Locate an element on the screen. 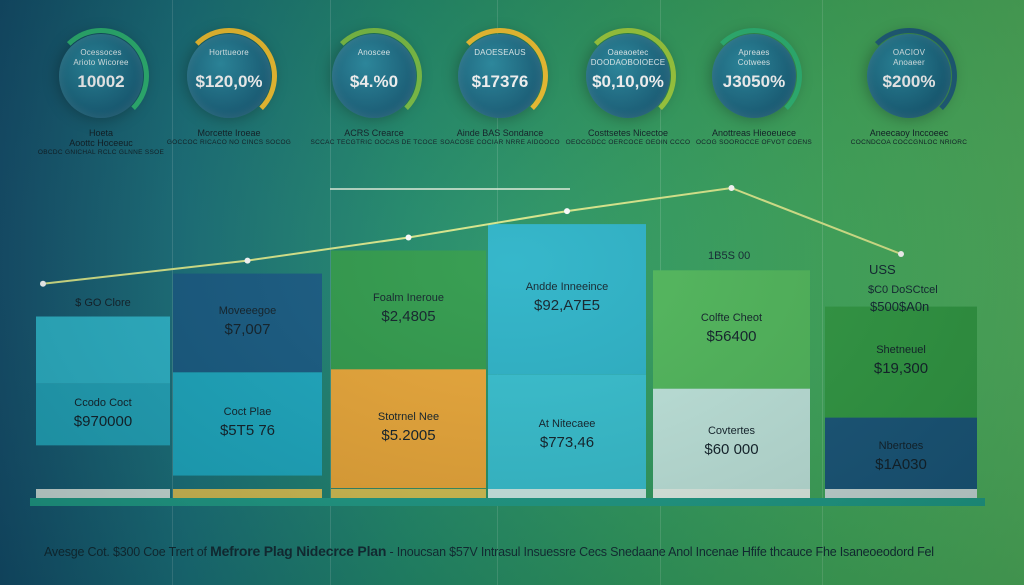 Image resolution: width=1024 pixels, height=585 pixels. kpi-ring: Oaeaoetec DOODAOBOIOECE $0,10,0% is located at coordinates (628, 76).